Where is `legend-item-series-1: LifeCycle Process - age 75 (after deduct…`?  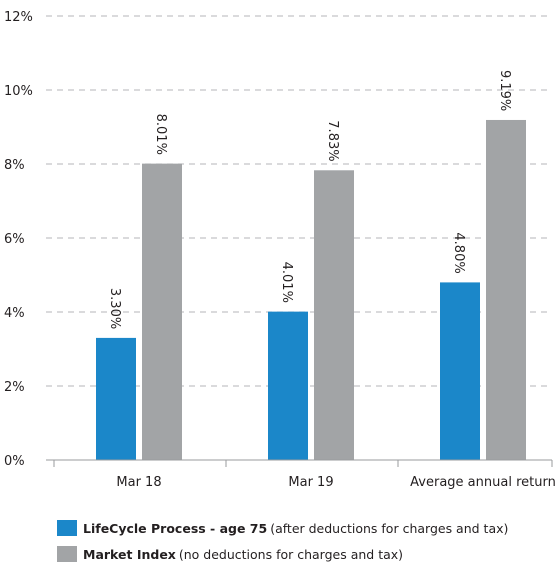
legend-item-series-1: LifeCycle Process - age 75 (after deduct… is located at coordinates (282, 528).